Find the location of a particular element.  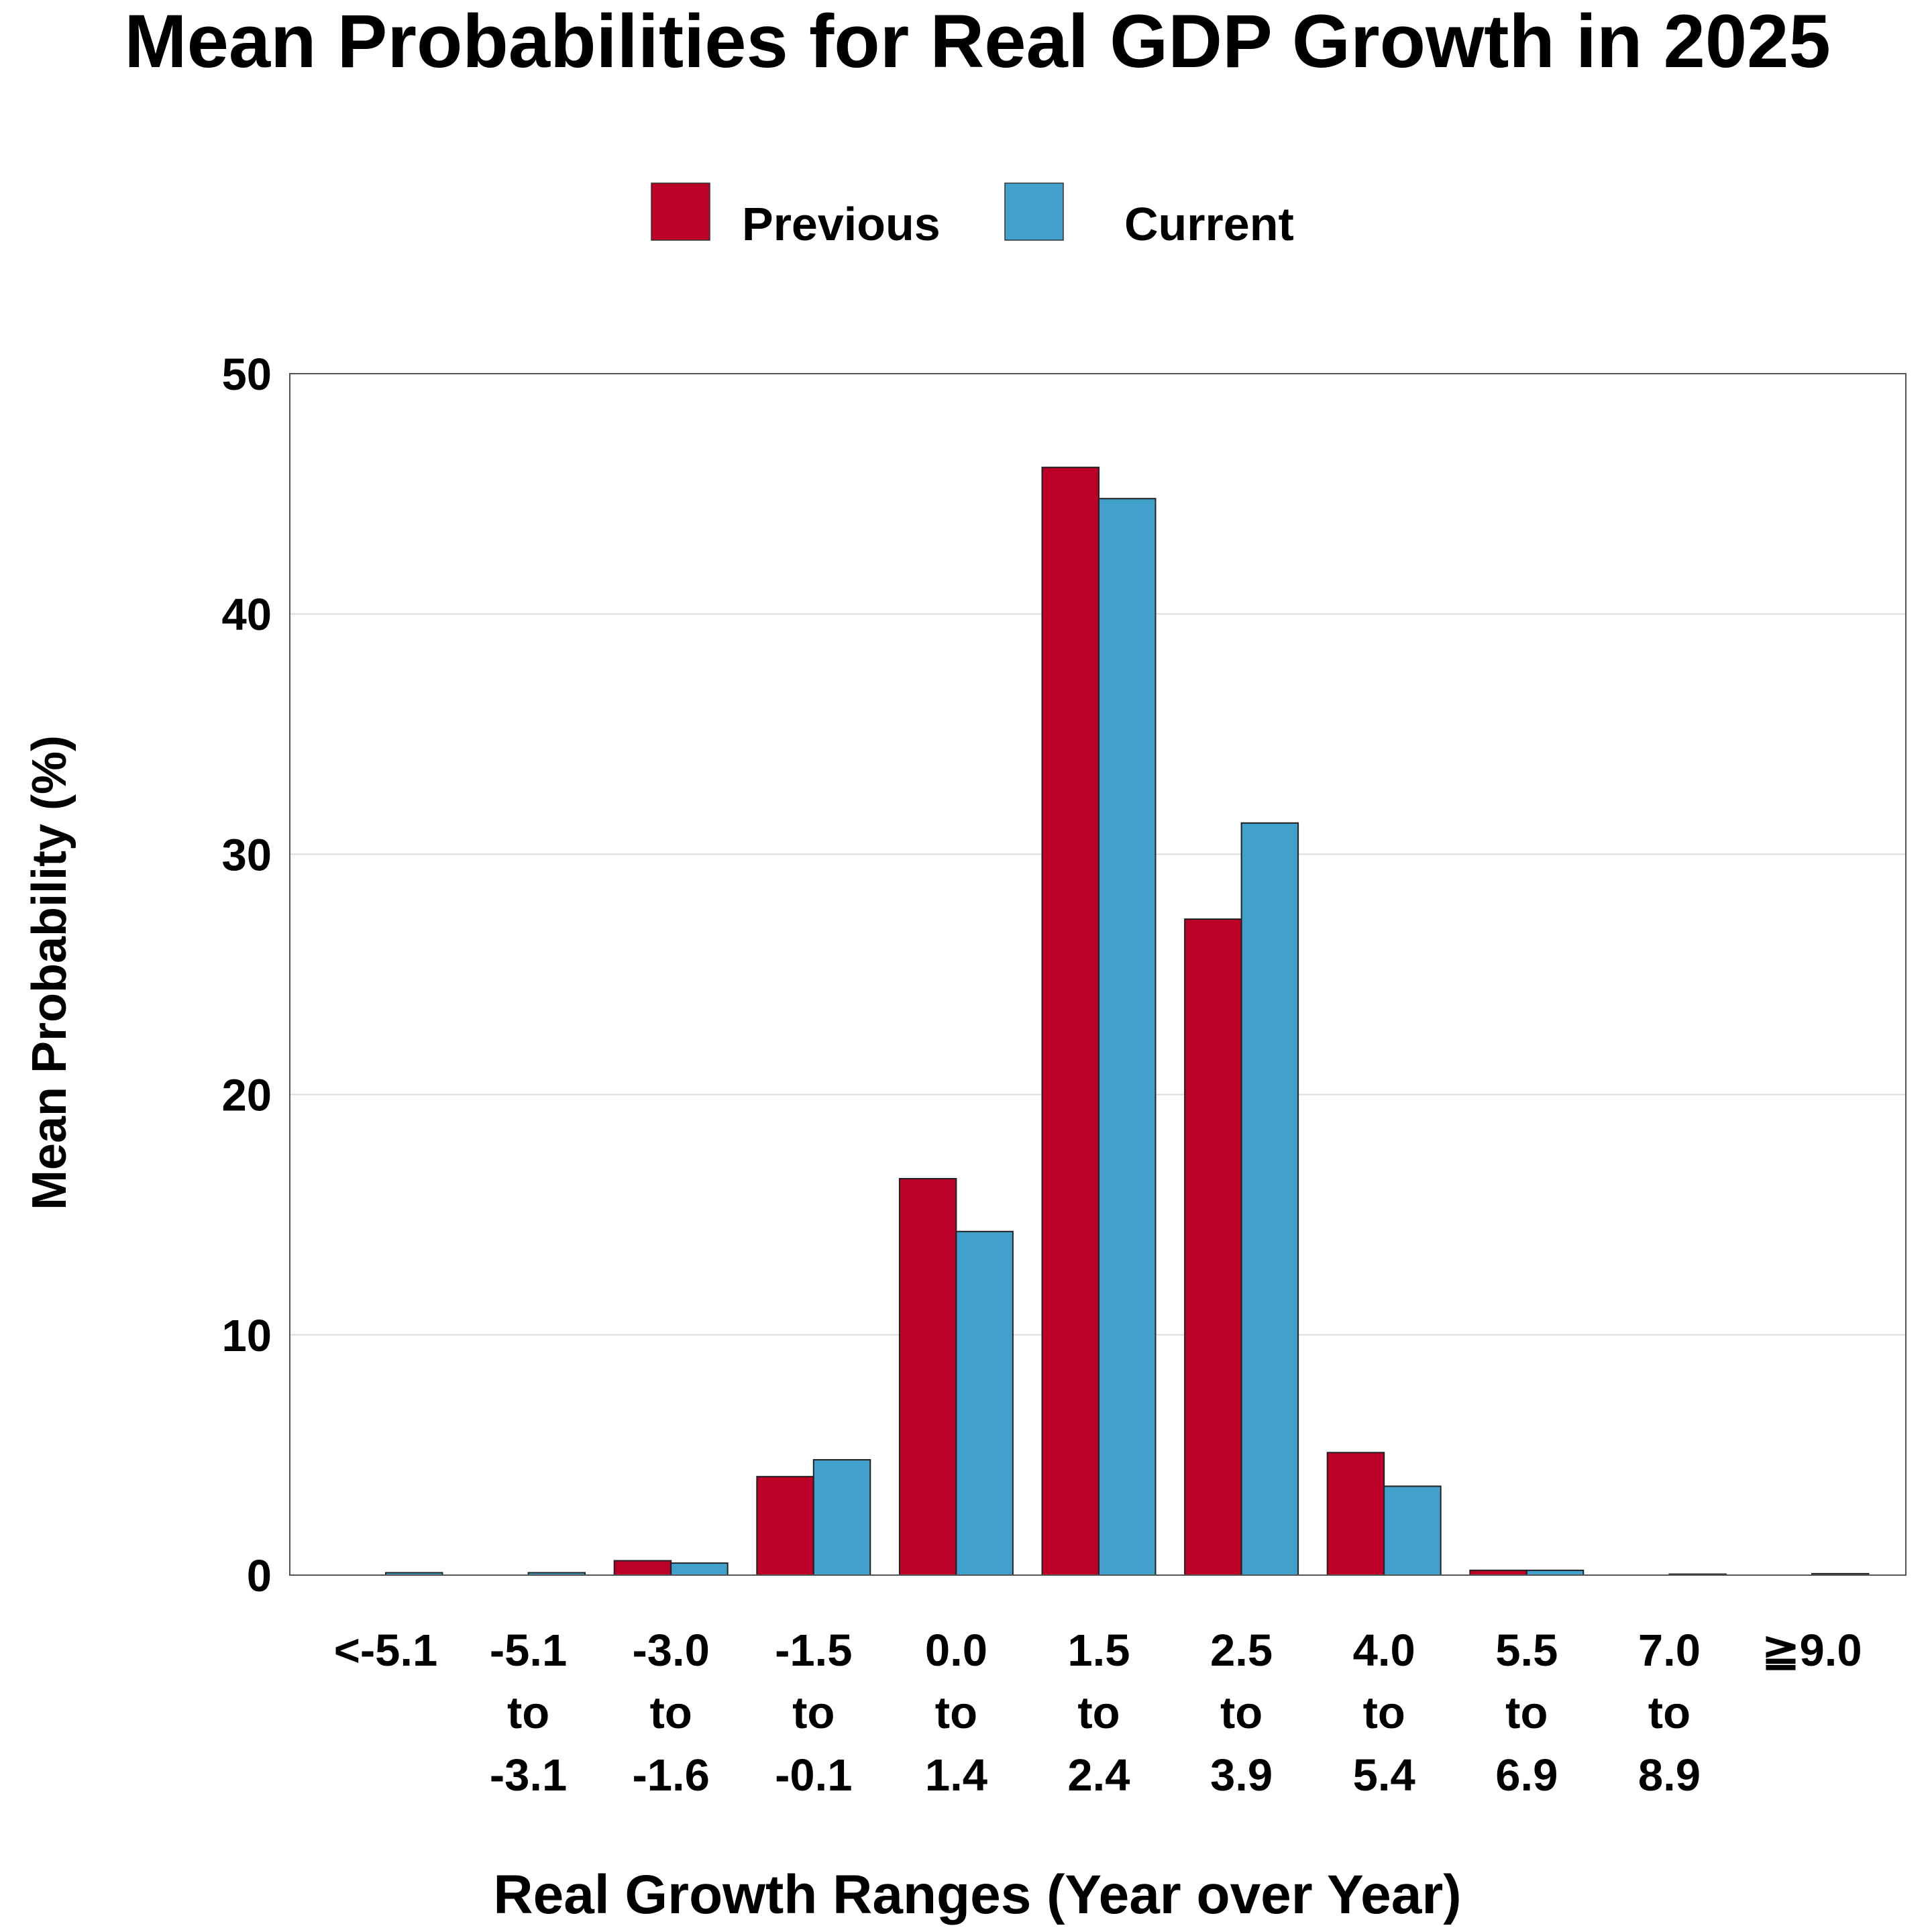

x-tick-label: 3.9 is located at coordinates (1241, 1775).